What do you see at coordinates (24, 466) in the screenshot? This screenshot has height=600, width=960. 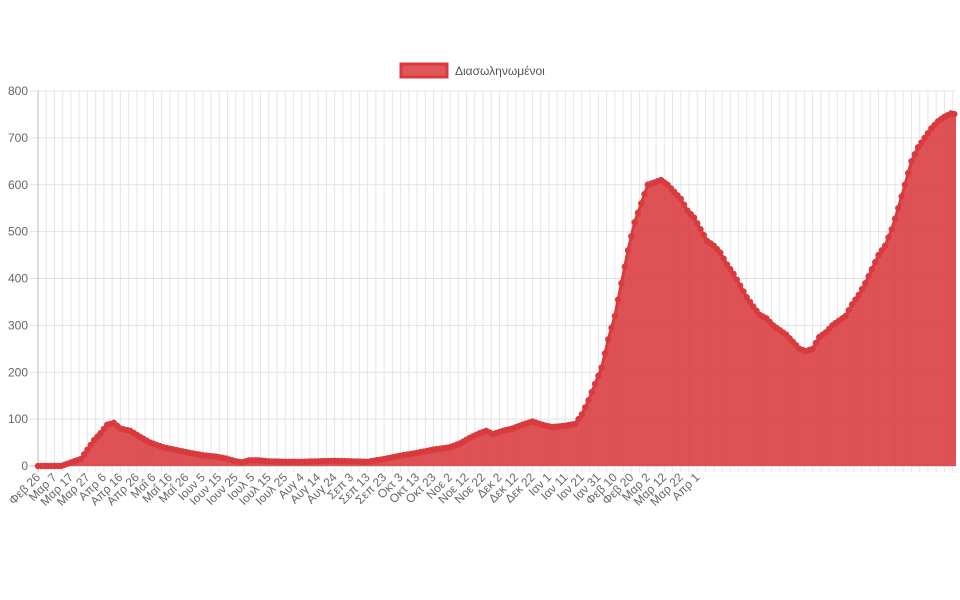 I see `y-tick-label: 0` at bounding box center [24, 466].